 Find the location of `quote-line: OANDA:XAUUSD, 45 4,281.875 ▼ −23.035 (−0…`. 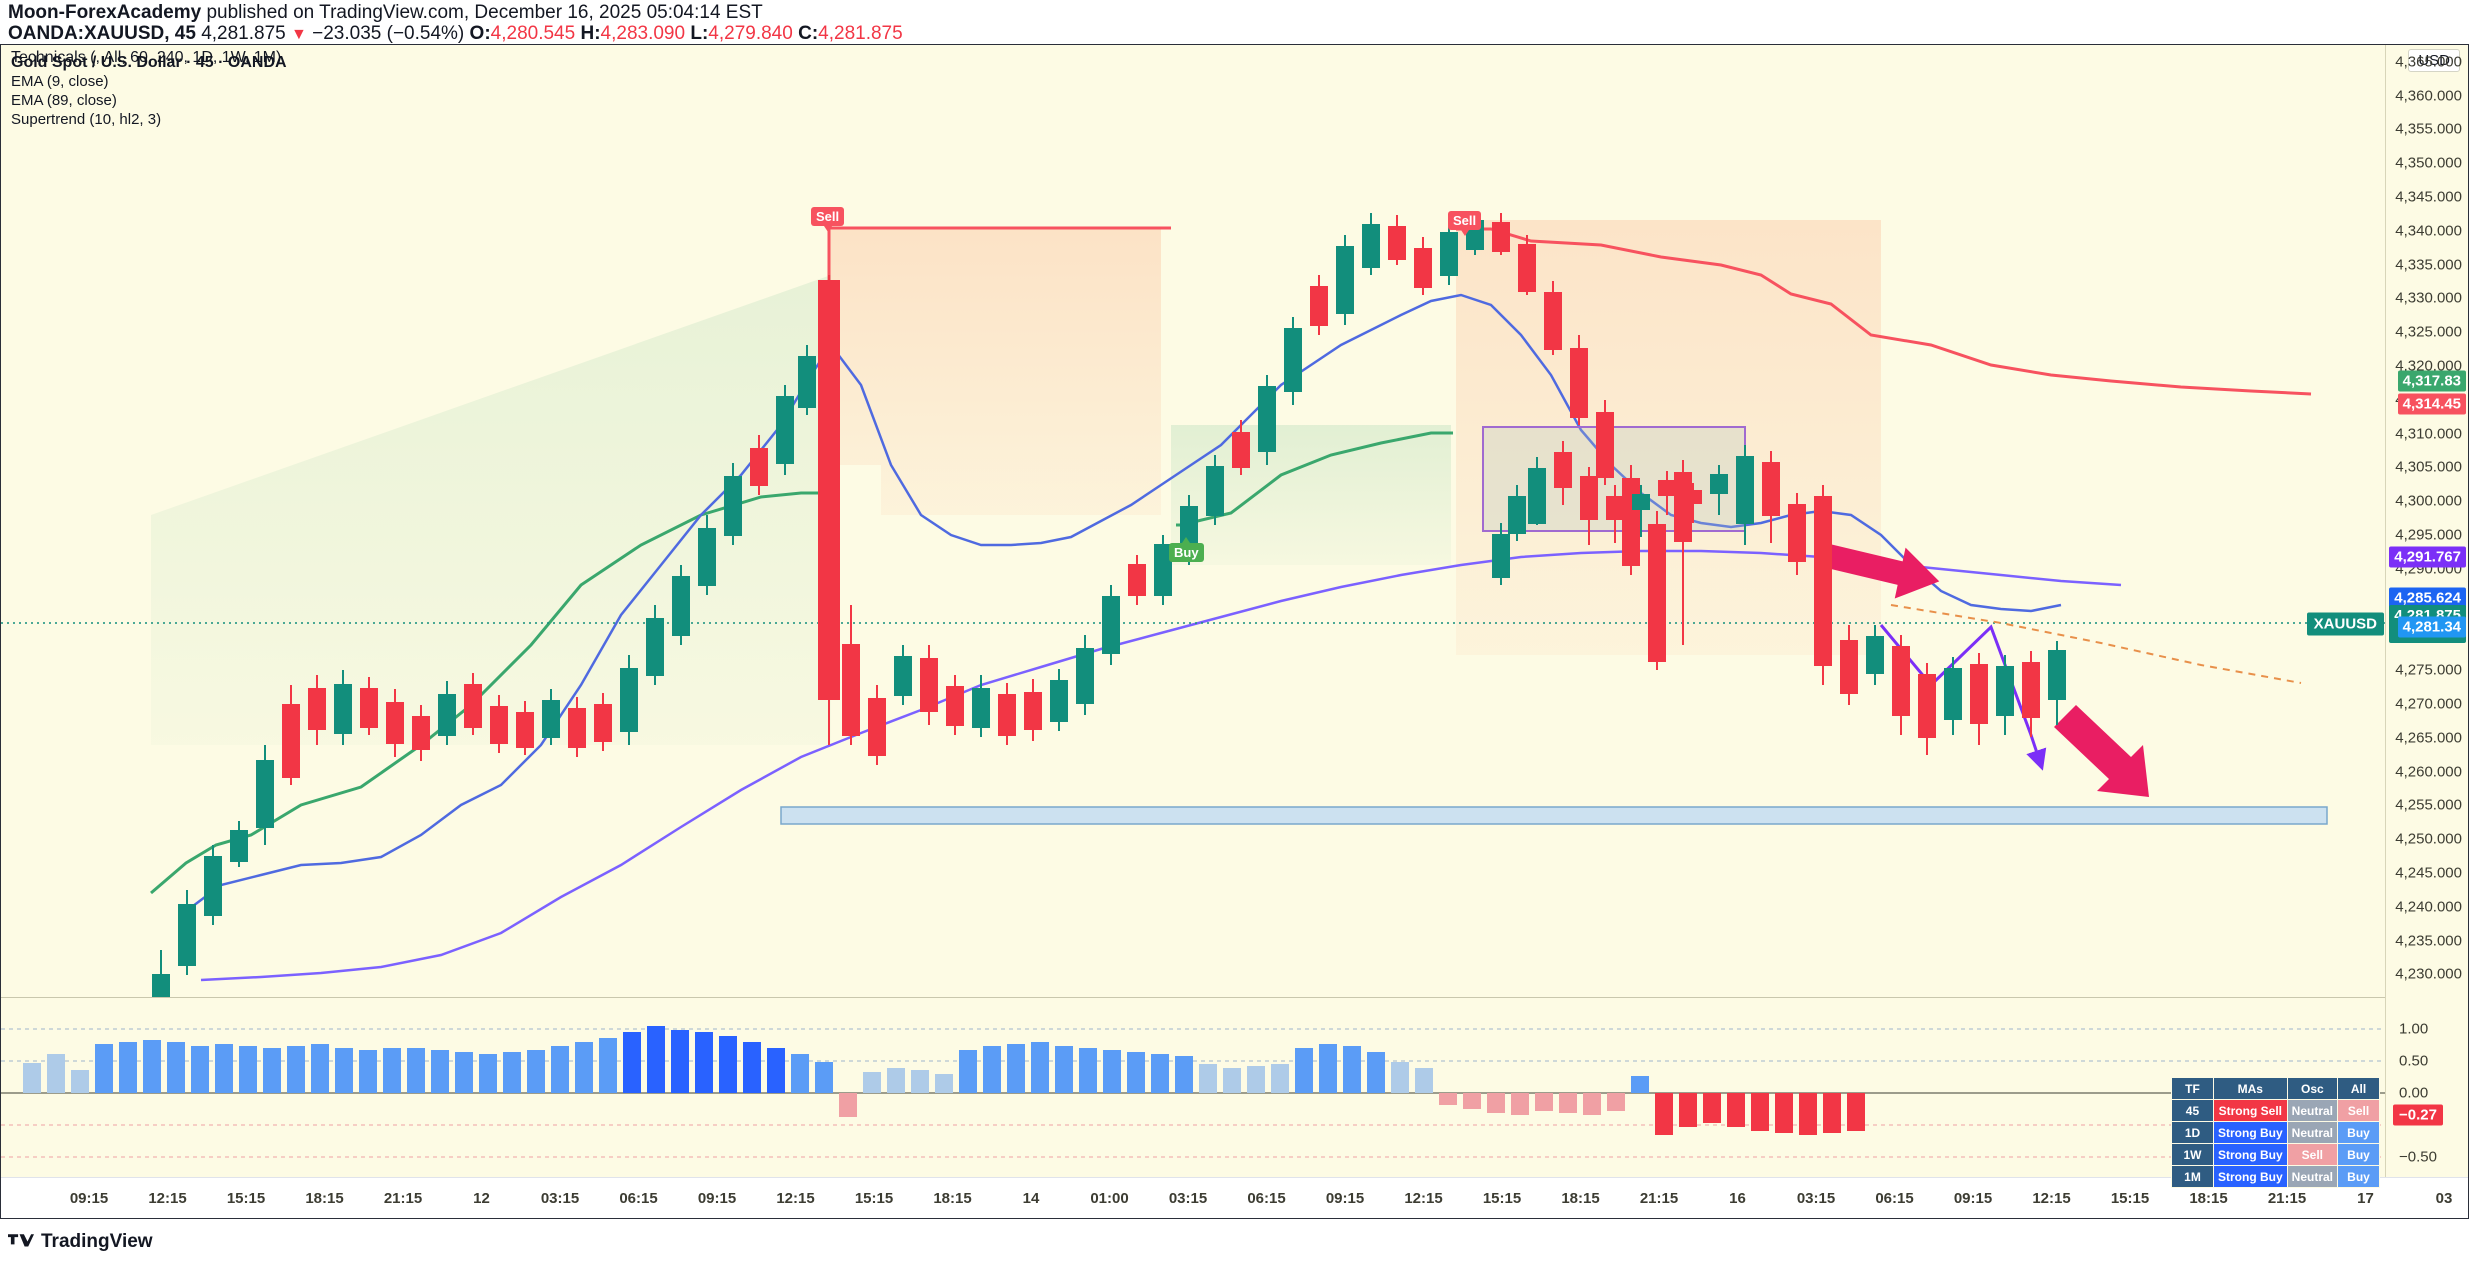

quote-line: OANDA:XAUUSD, 45 4,281.875 ▼ −23.035 (−0… is located at coordinates (1238, 34).